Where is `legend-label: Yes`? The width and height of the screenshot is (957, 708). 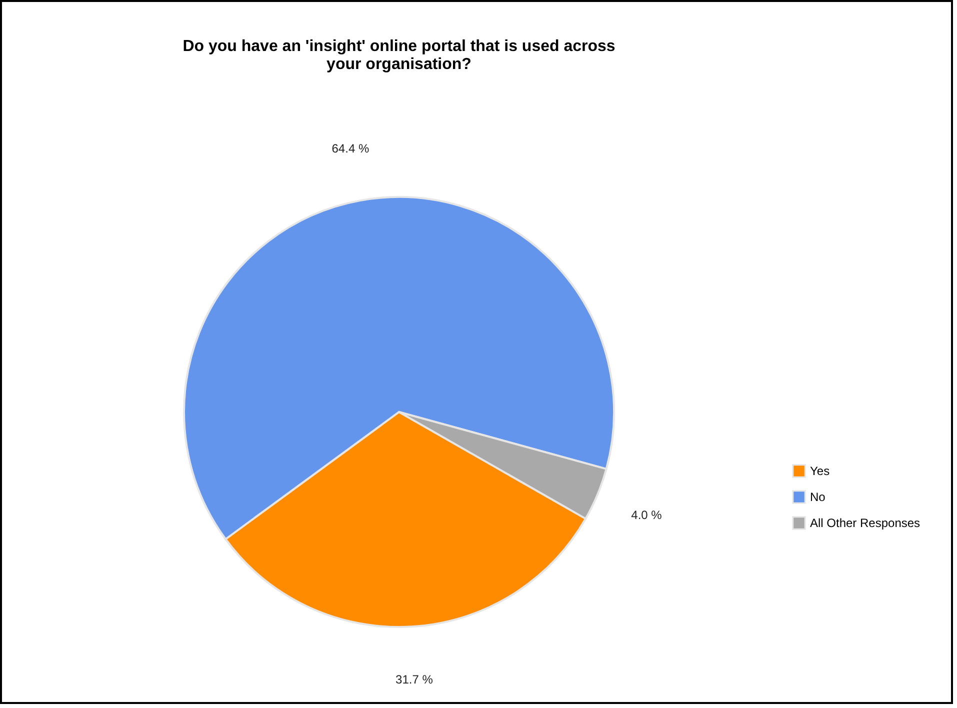 legend-label: Yes is located at coordinates (820, 471).